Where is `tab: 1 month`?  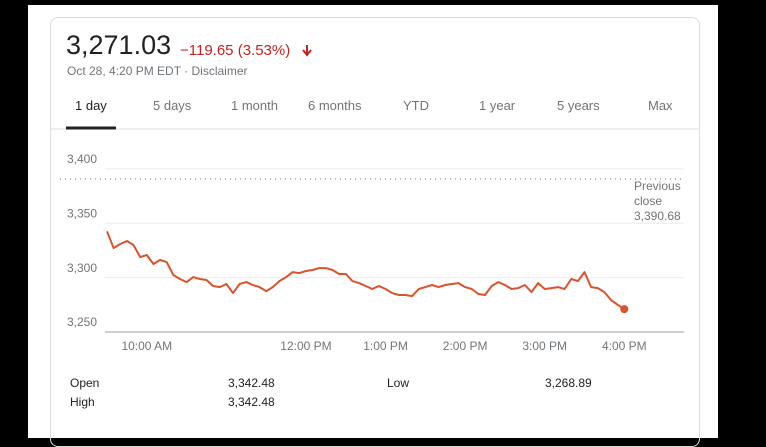 tab: 1 month is located at coordinates (254, 105).